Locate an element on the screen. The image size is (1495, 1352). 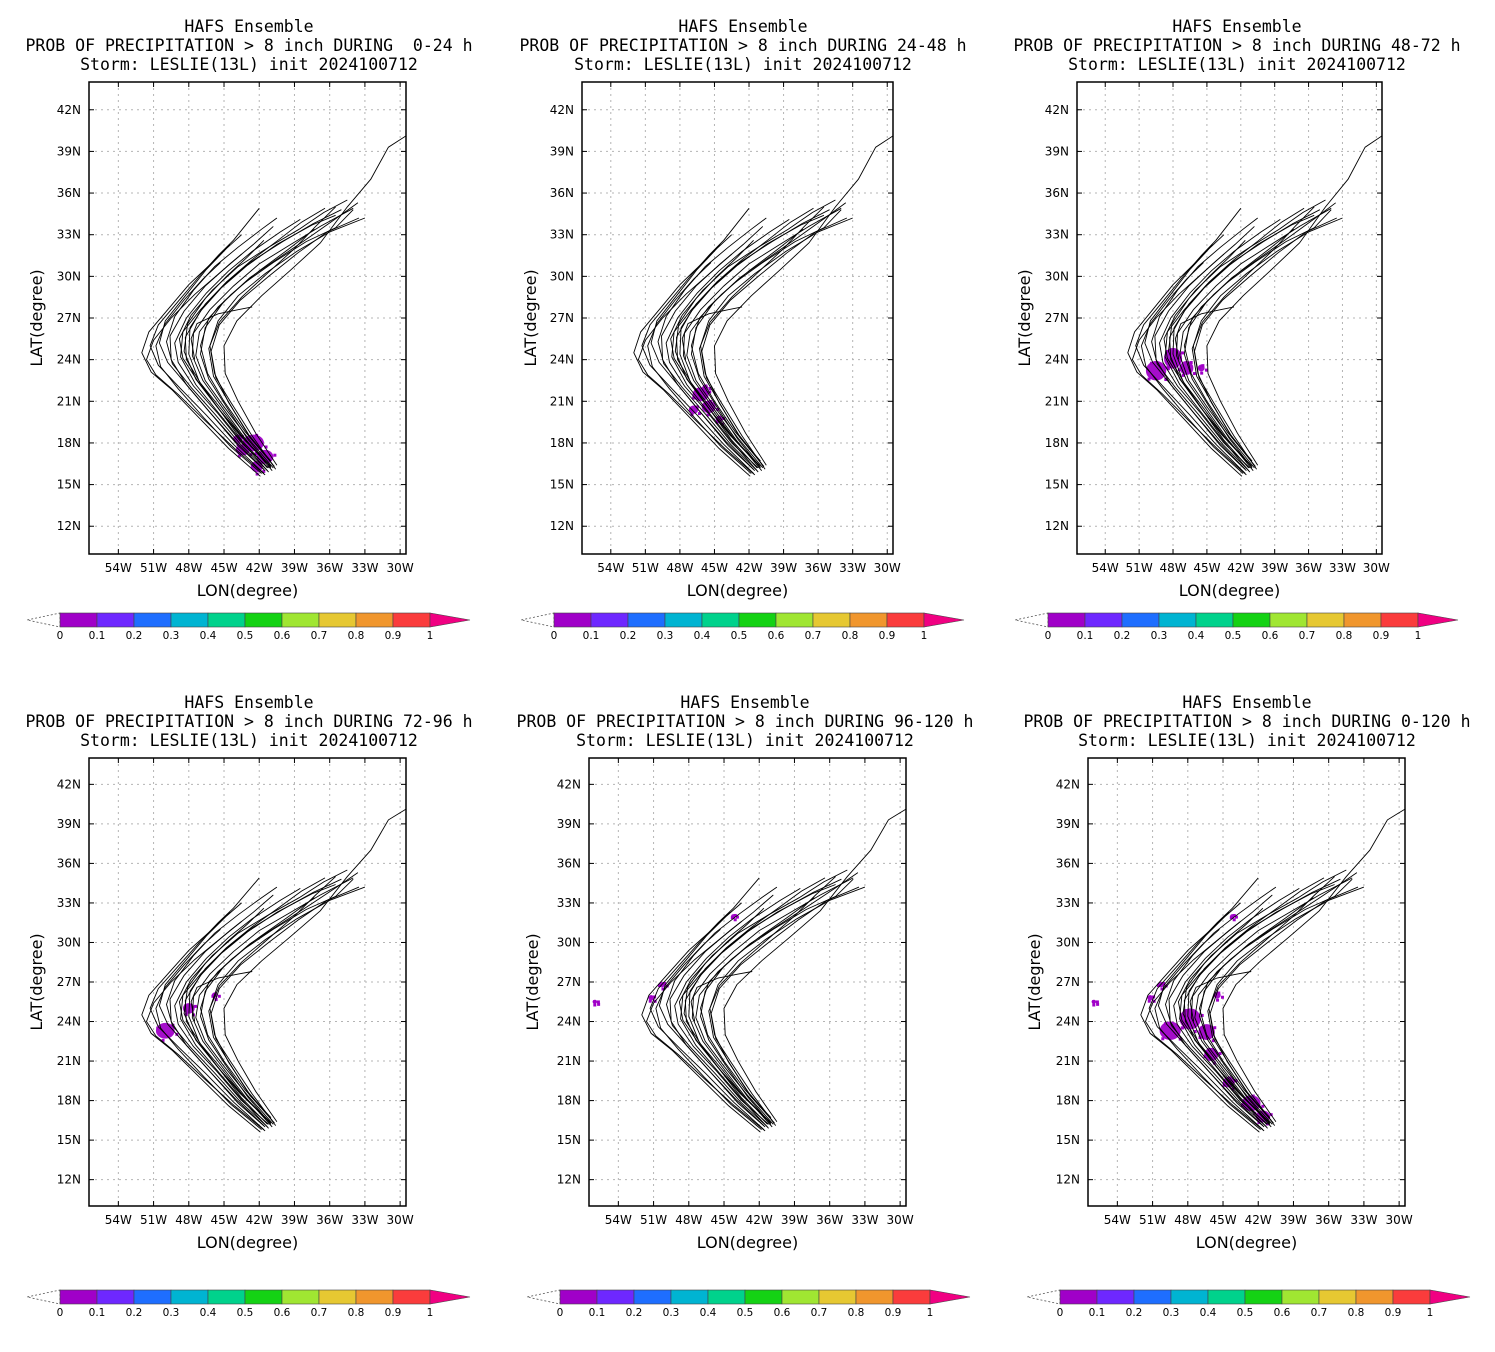
colorbar-over-arrow is located at coordinates (450, 620).